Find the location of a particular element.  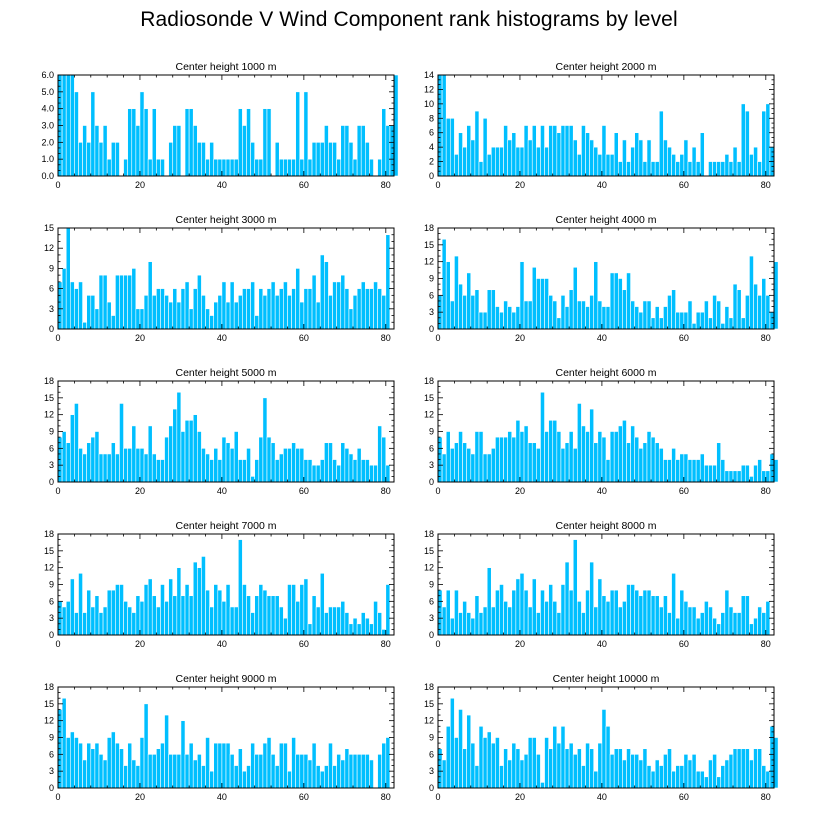

histogram-panel: Center height 6000 m 0 20 40 60 80 0 3 6 9 12 15 18 is located at coordinates (601, 431).